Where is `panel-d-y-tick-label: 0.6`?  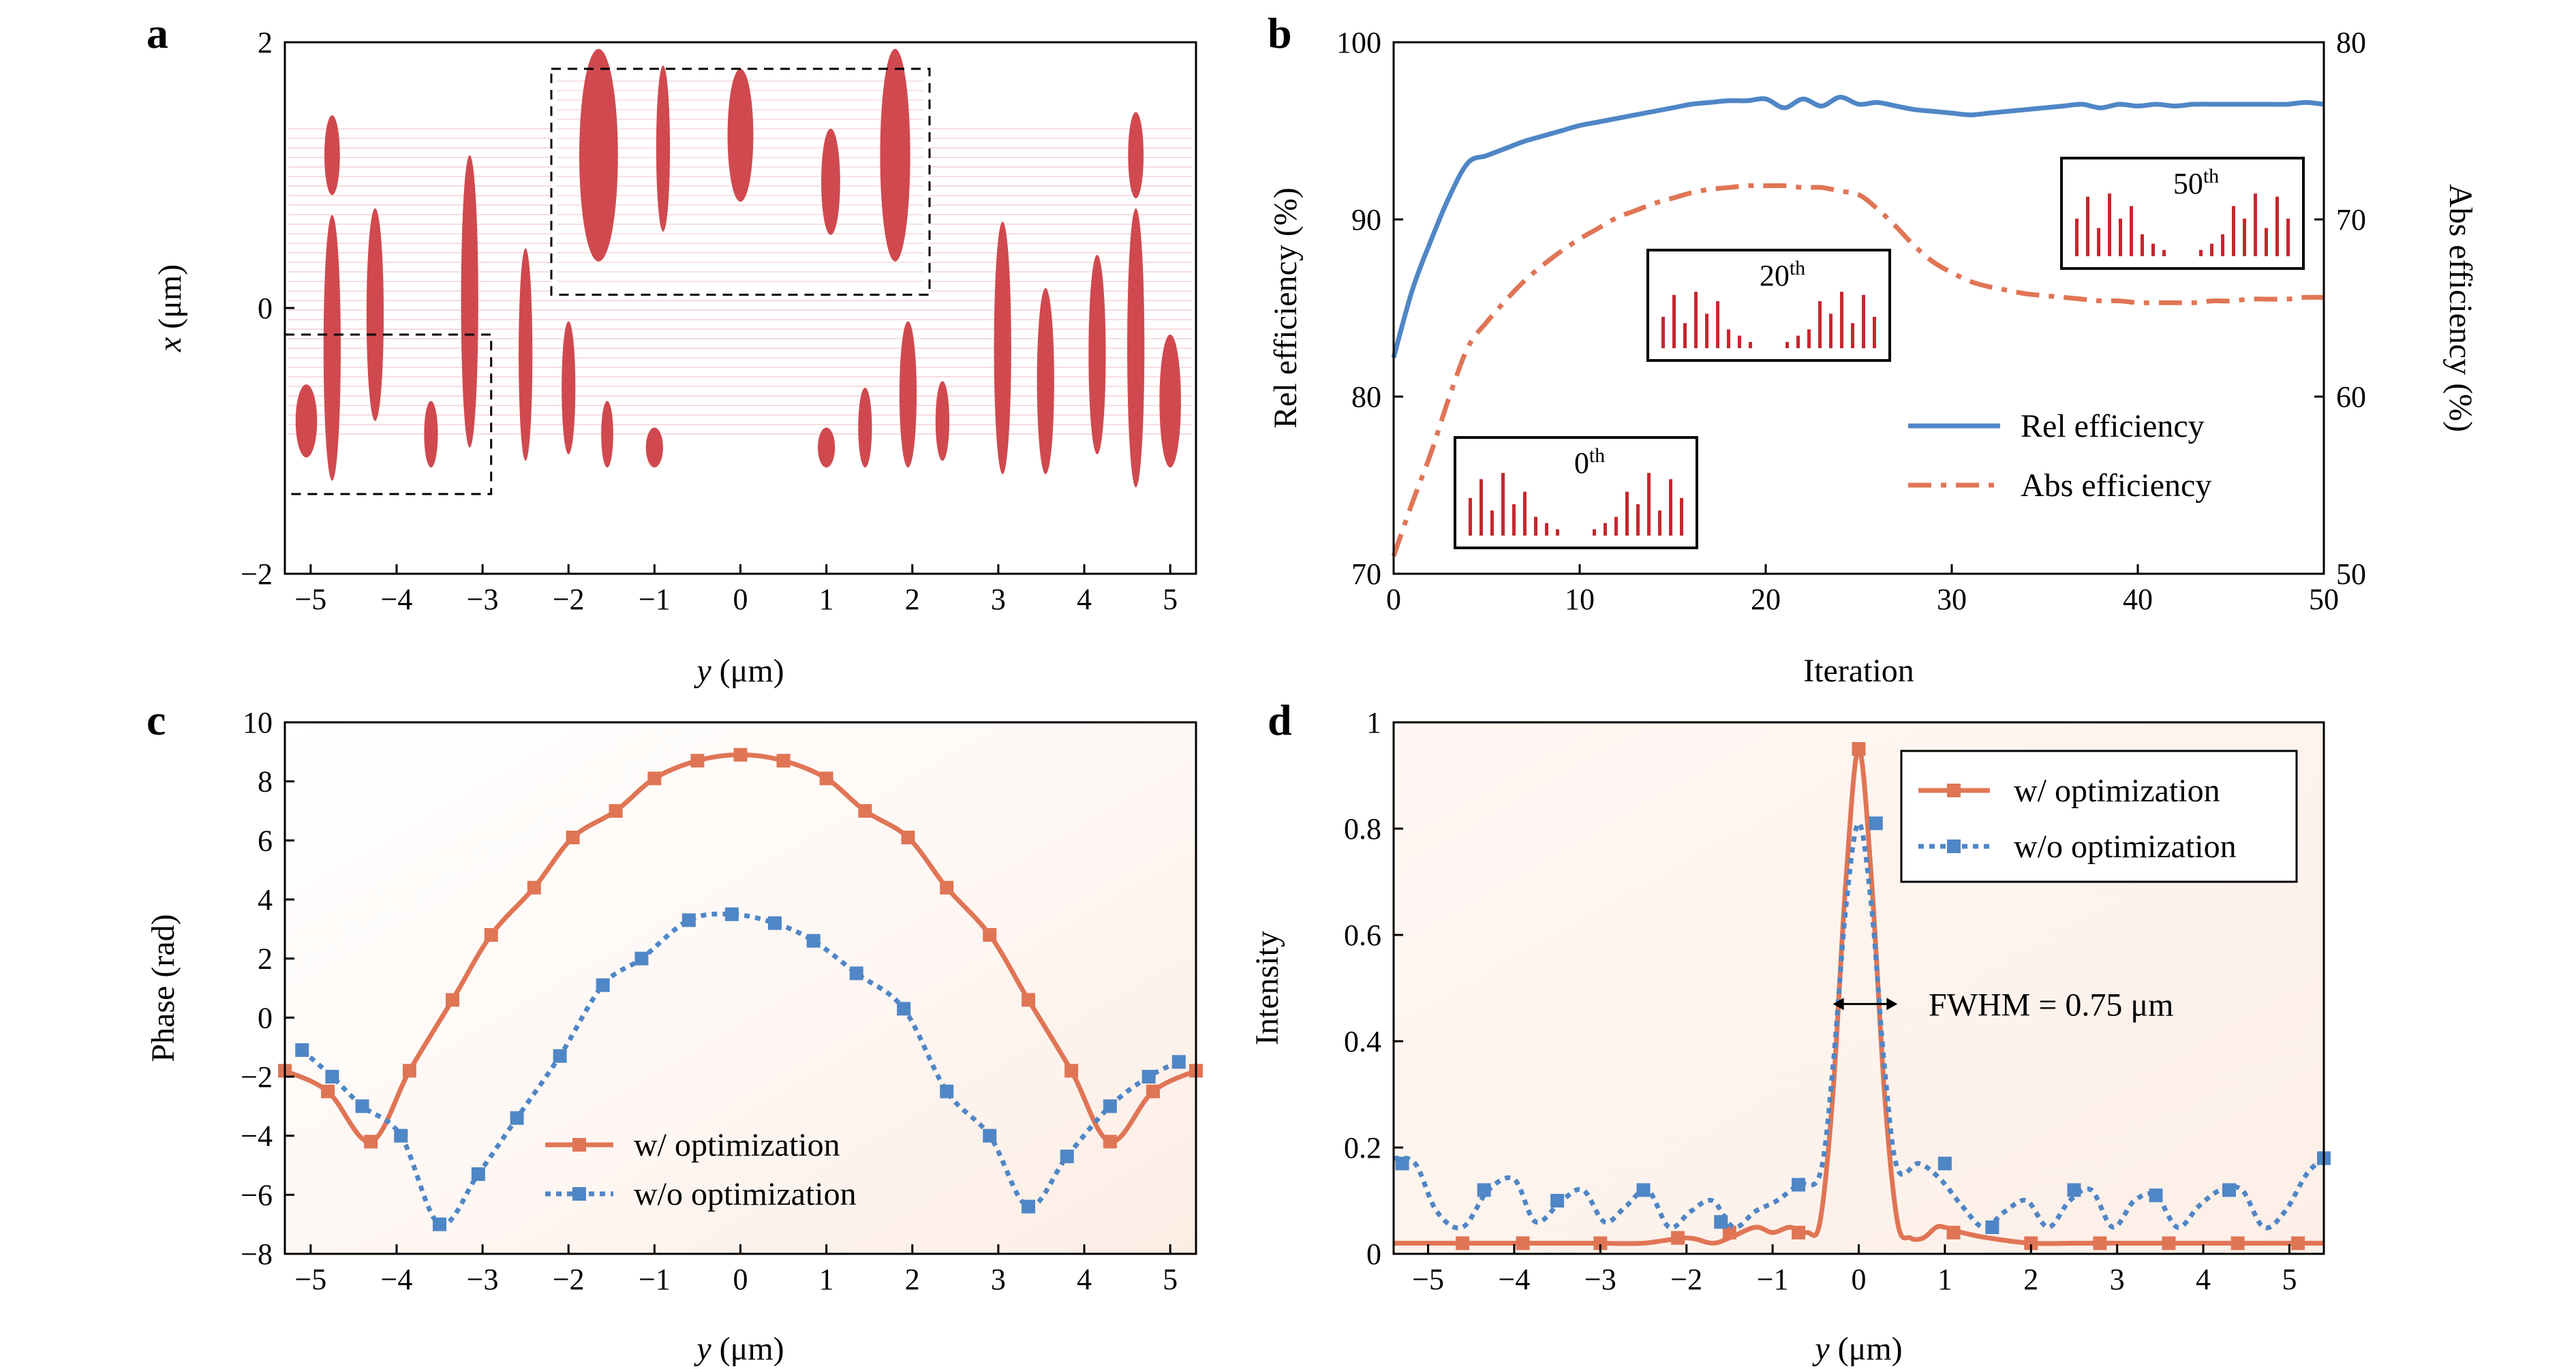 panel-d-y-tick-label: 0.6 is located at coordinates (1362, 935).